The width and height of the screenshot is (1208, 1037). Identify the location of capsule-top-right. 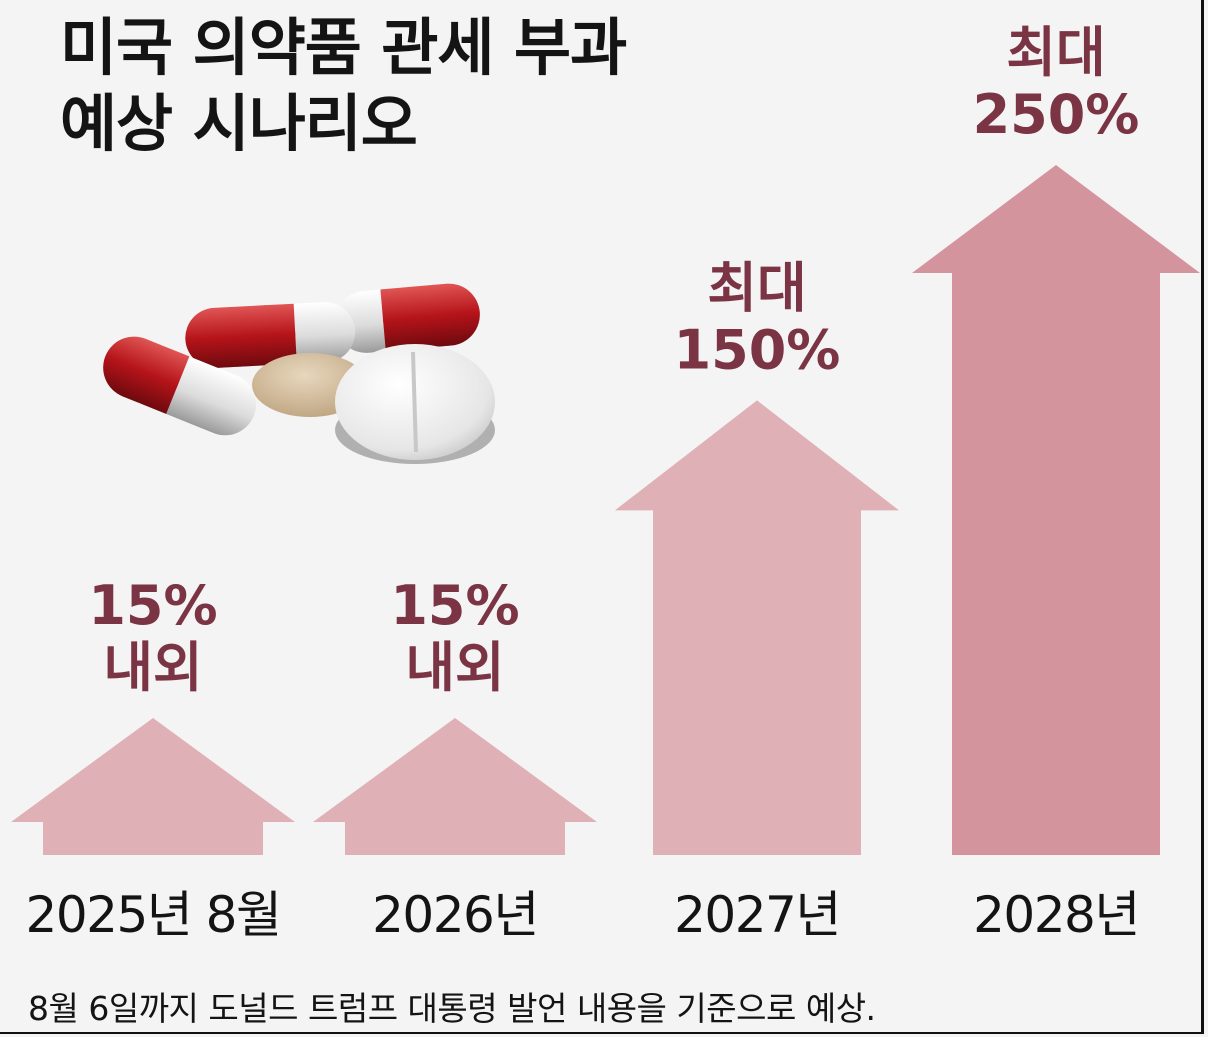
(407, 318).